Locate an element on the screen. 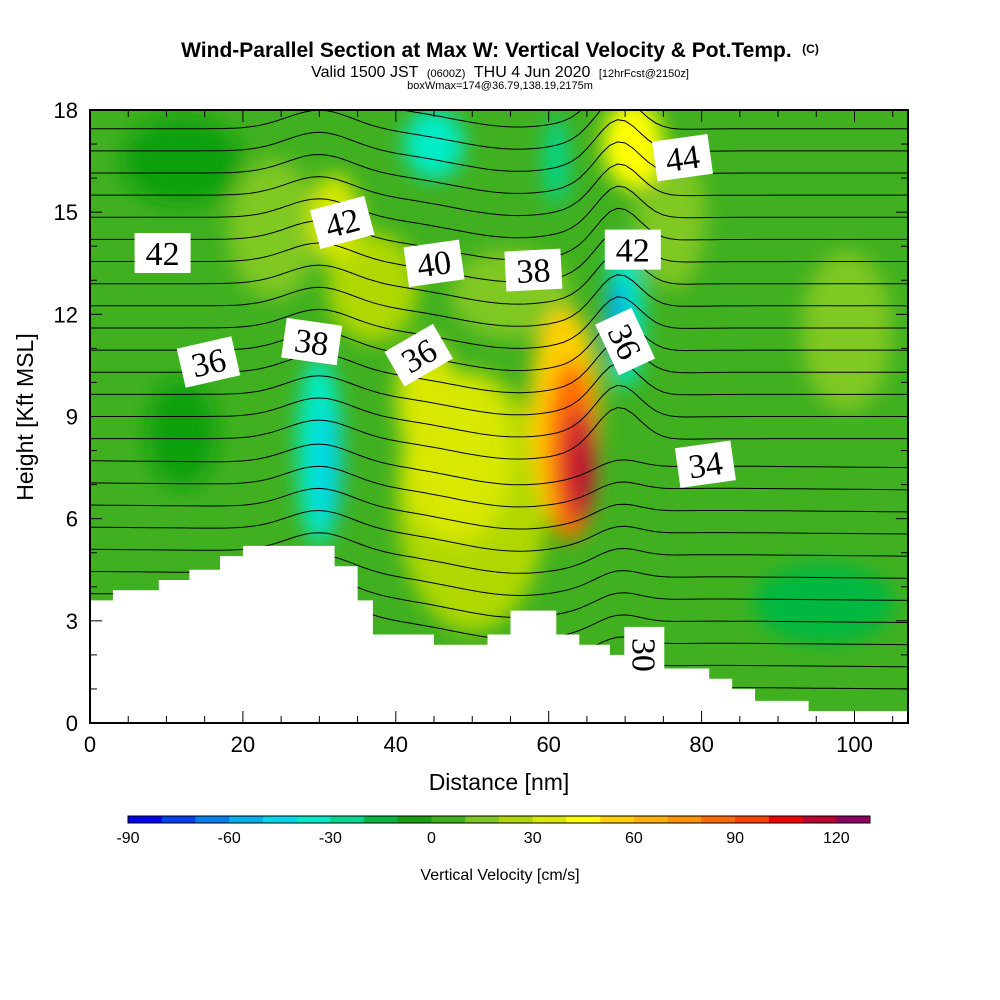 This screenshot has width=1000, height=1000. y-tick-label: 15 is located at coordinates (66, 212).